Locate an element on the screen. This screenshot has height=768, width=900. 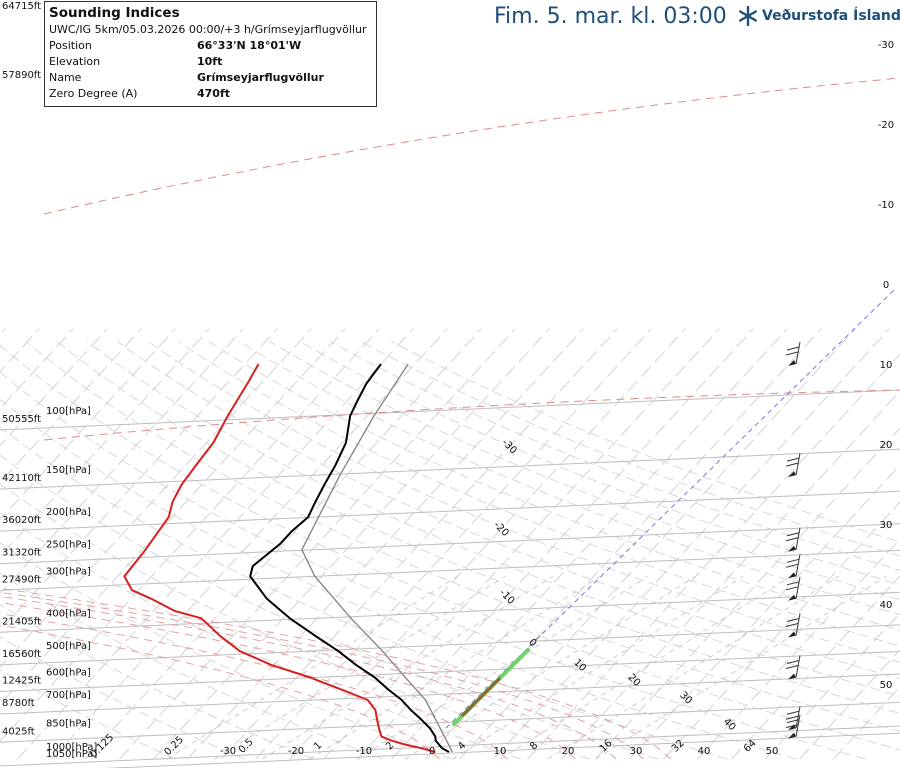
pressure-label: 150[hPa] is located at coordinates (68, 470).